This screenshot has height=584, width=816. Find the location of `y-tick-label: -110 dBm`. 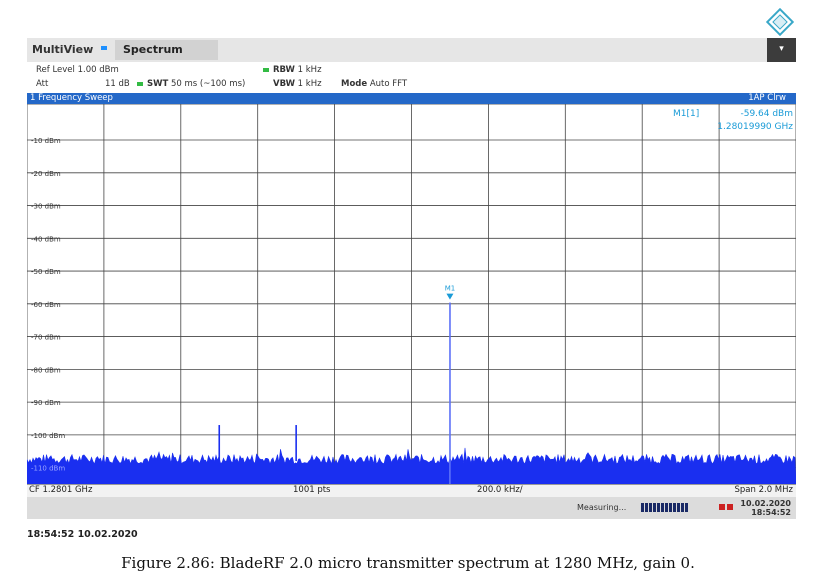

y-tick-label: -110 dBm is located at coordinates (48, 469).